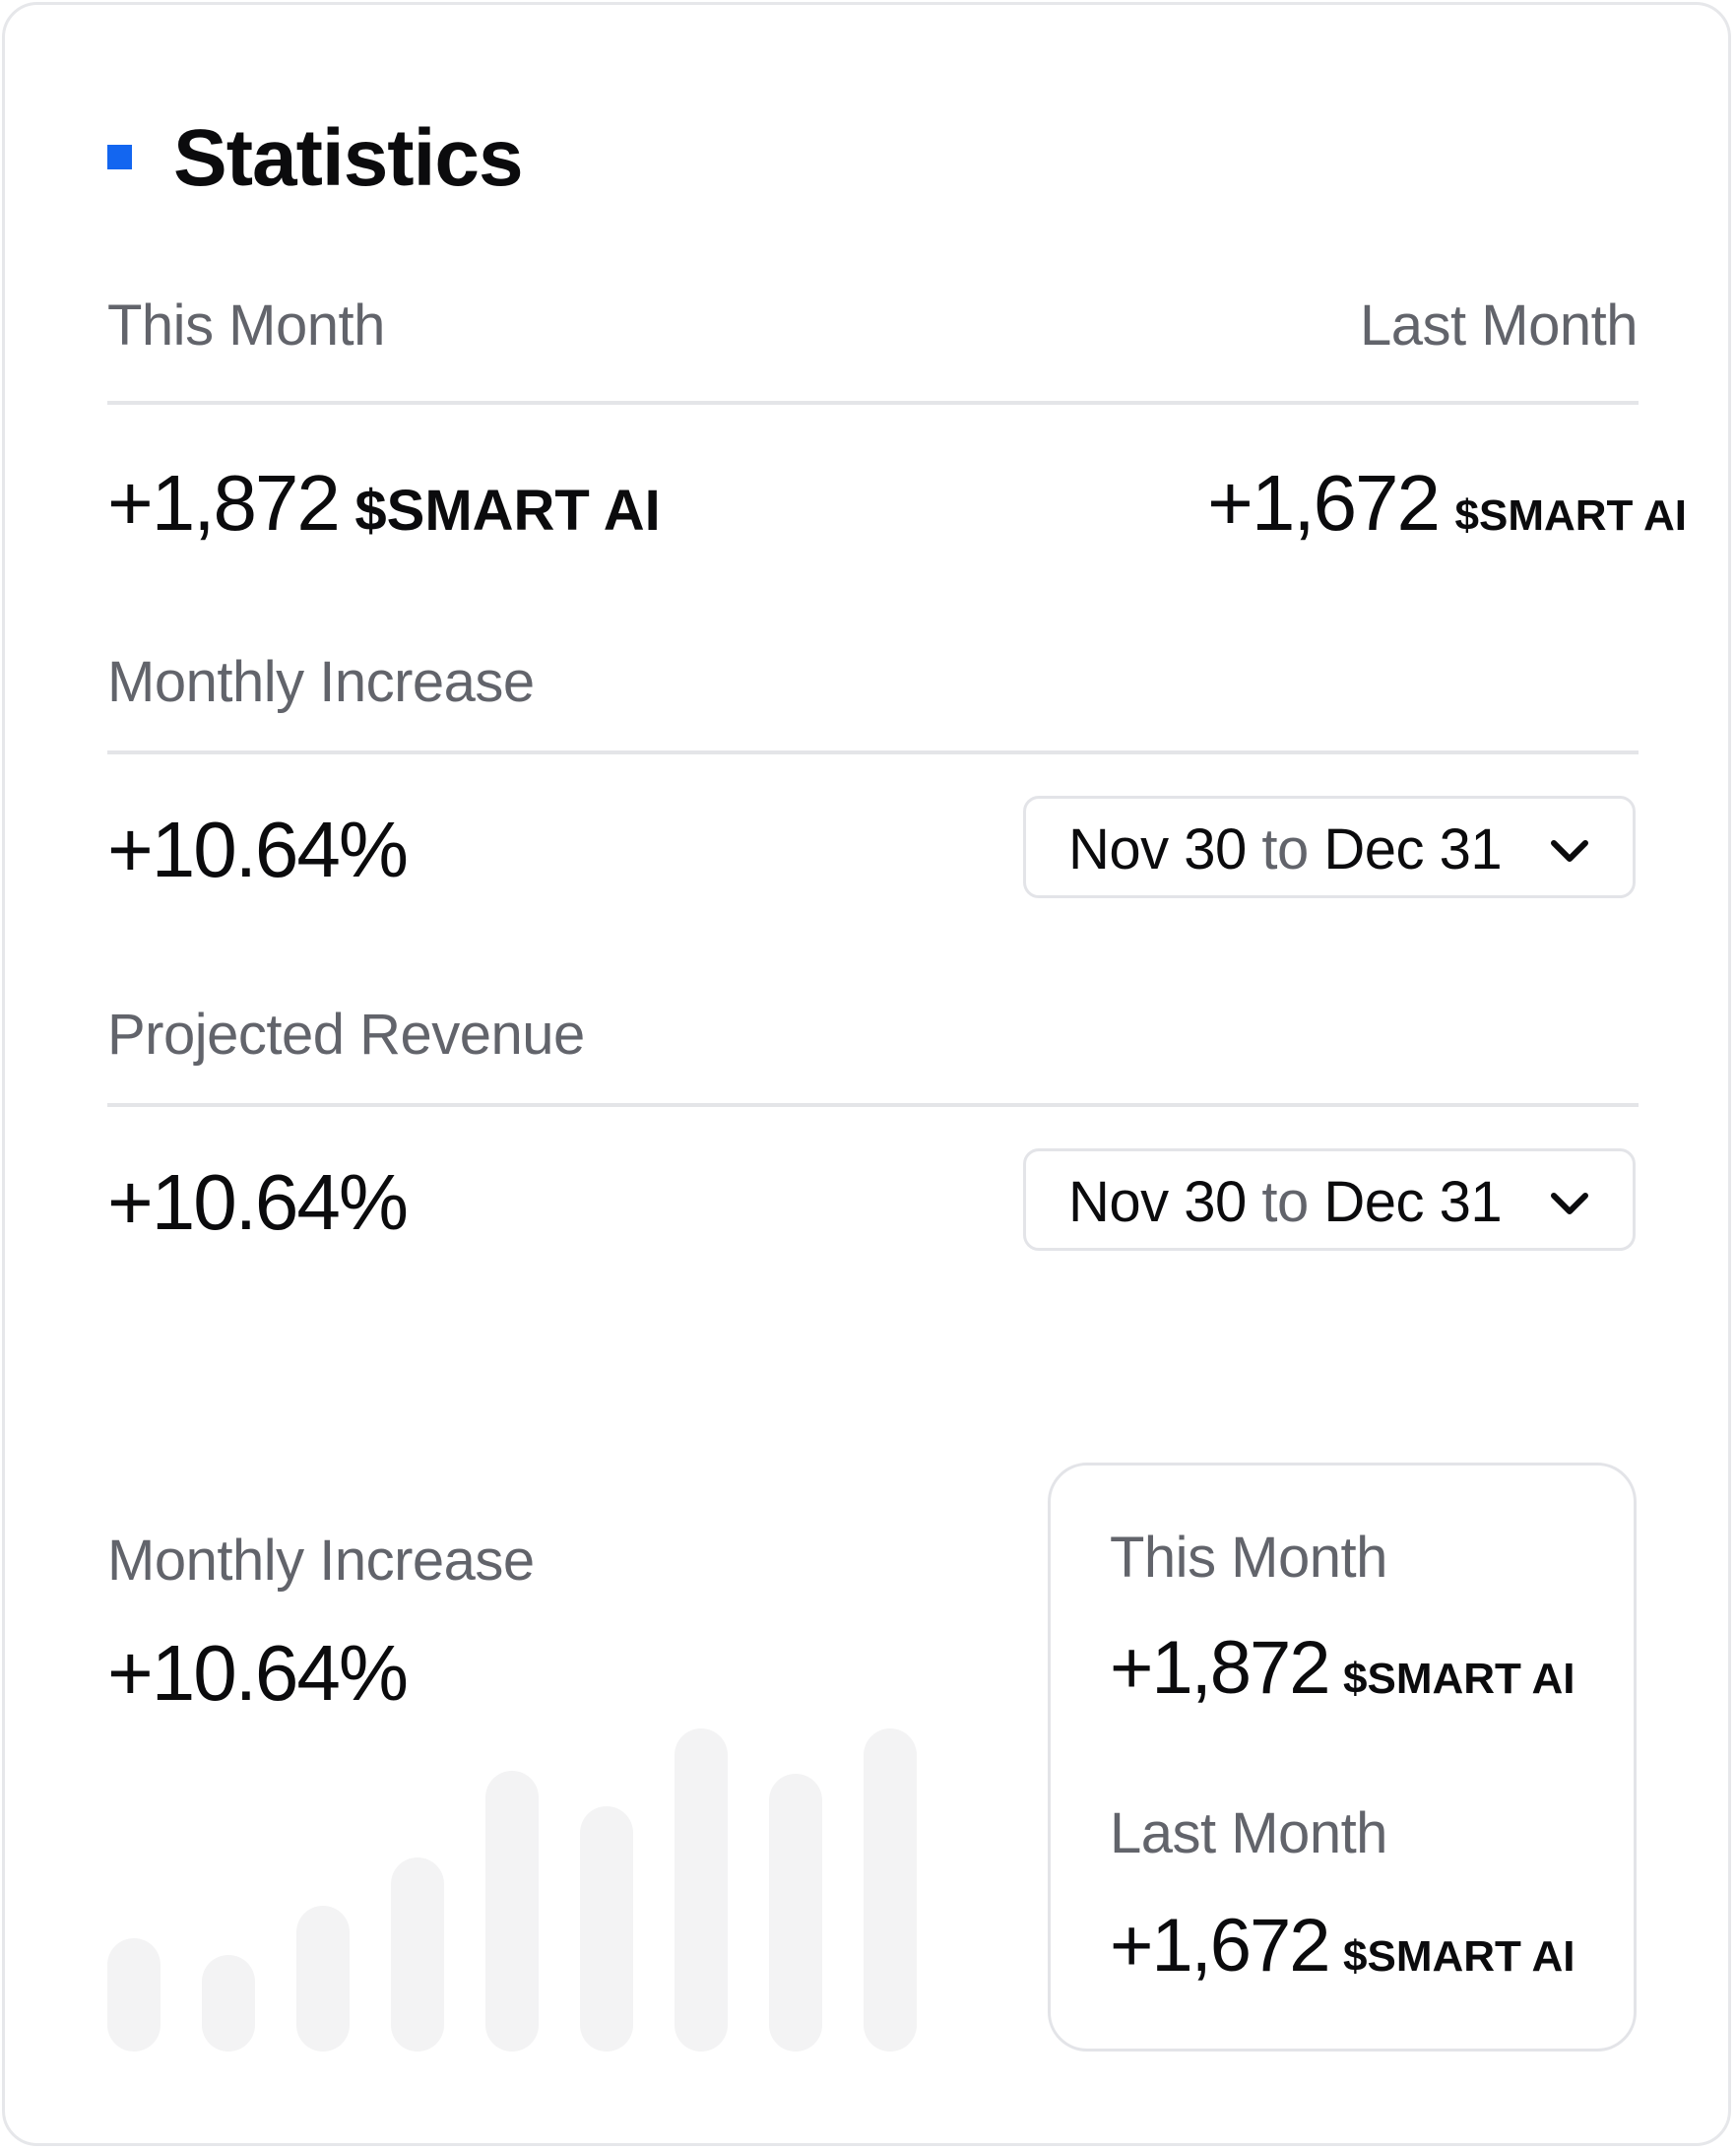 This screenshot has width=1736, height=2150. I want to click on this-month-value: +1,872, so click(224, 503).